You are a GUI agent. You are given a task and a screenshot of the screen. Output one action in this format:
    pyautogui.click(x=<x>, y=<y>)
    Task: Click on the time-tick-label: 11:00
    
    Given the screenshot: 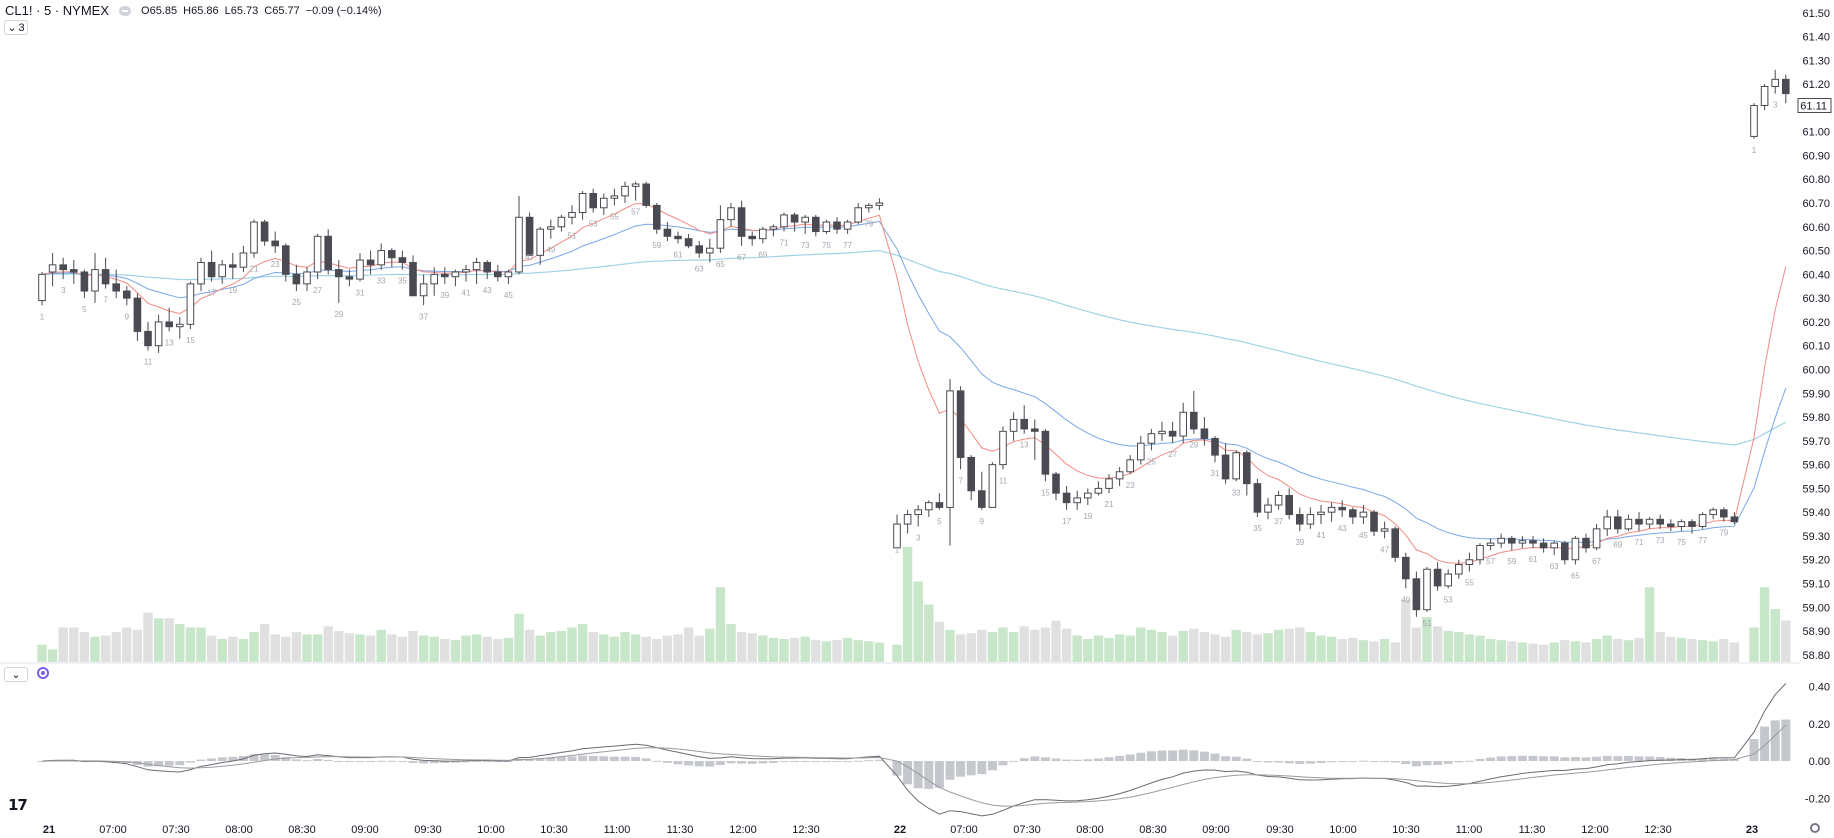 What is the action you would take?
    pyautogui.click(x=617, y=830)
    